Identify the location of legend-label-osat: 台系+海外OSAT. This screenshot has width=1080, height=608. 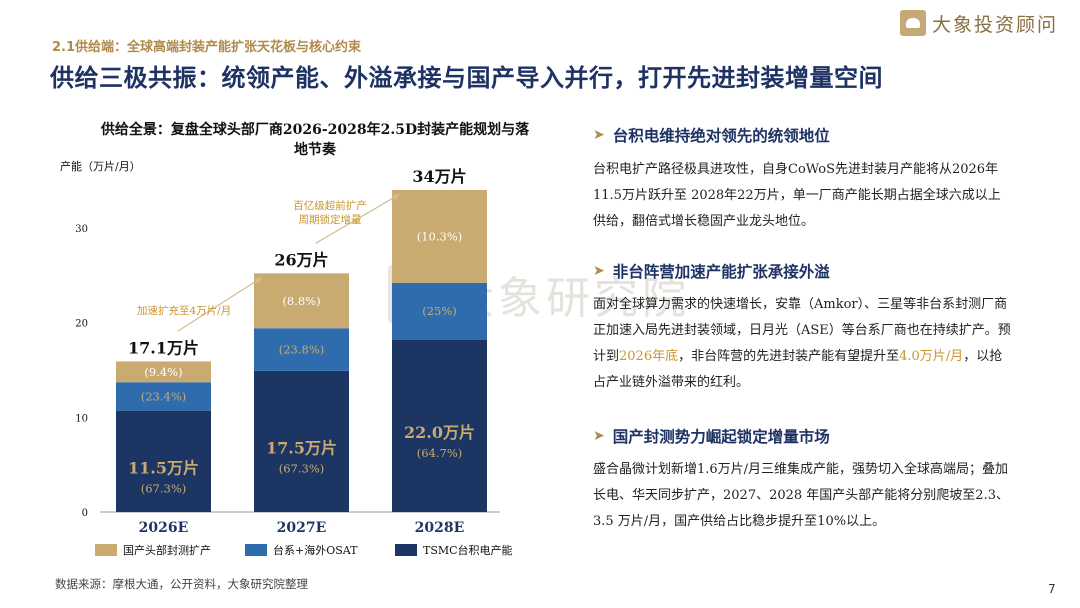
(315, 550).